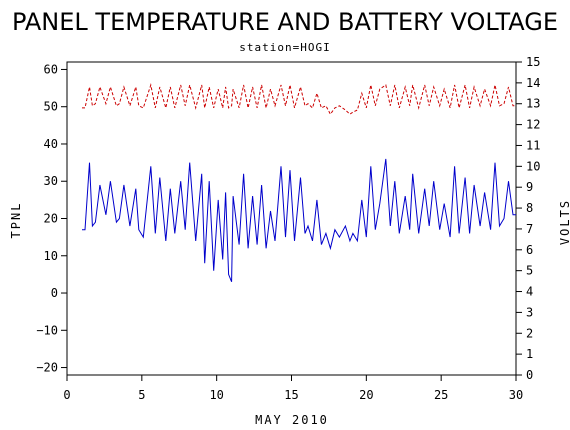  Describe the element at coordinates (533, 166) in the screenshot. I see `y-right-tick-label: 10` at that location.